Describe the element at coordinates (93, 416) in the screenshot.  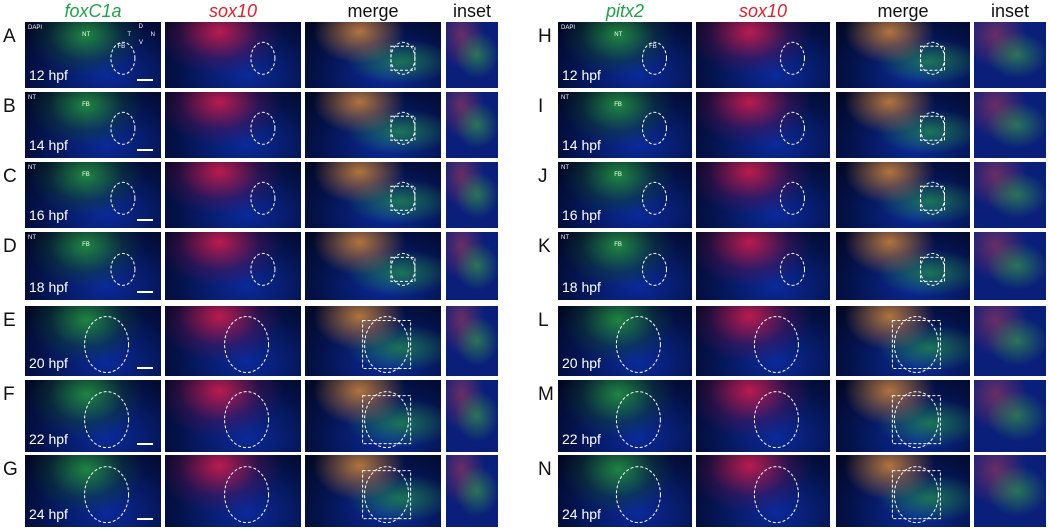
I see `micrograph: 22 hpf` at that location.